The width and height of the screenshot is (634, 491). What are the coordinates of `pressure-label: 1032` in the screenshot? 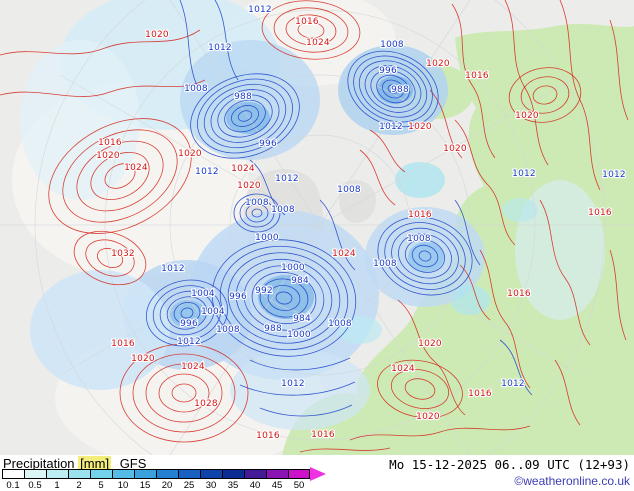 It's located at (123, 254).